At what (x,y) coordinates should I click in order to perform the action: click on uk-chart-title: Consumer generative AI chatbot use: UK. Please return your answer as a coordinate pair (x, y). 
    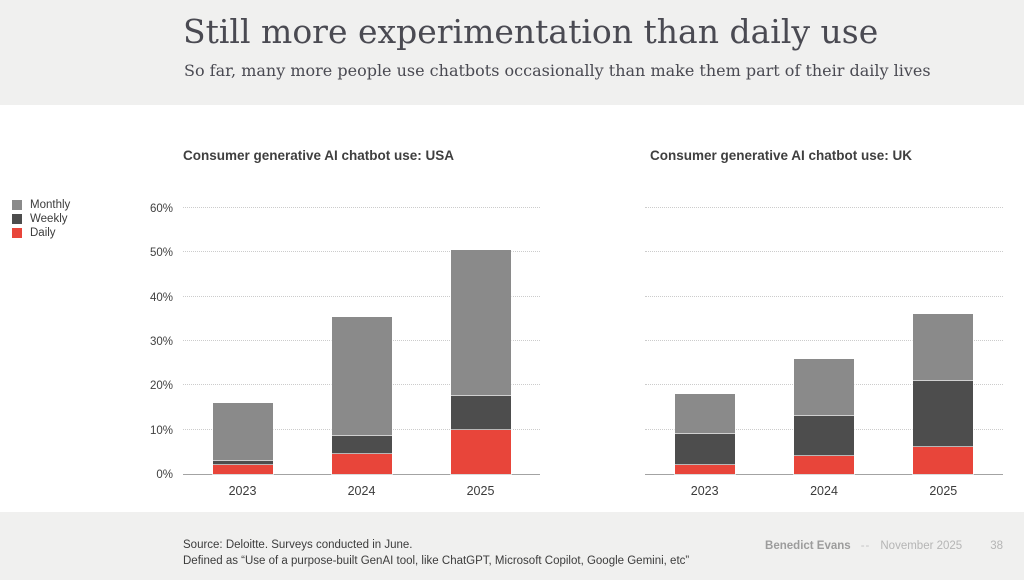
    Looking at the image, I should click on (781, 155).